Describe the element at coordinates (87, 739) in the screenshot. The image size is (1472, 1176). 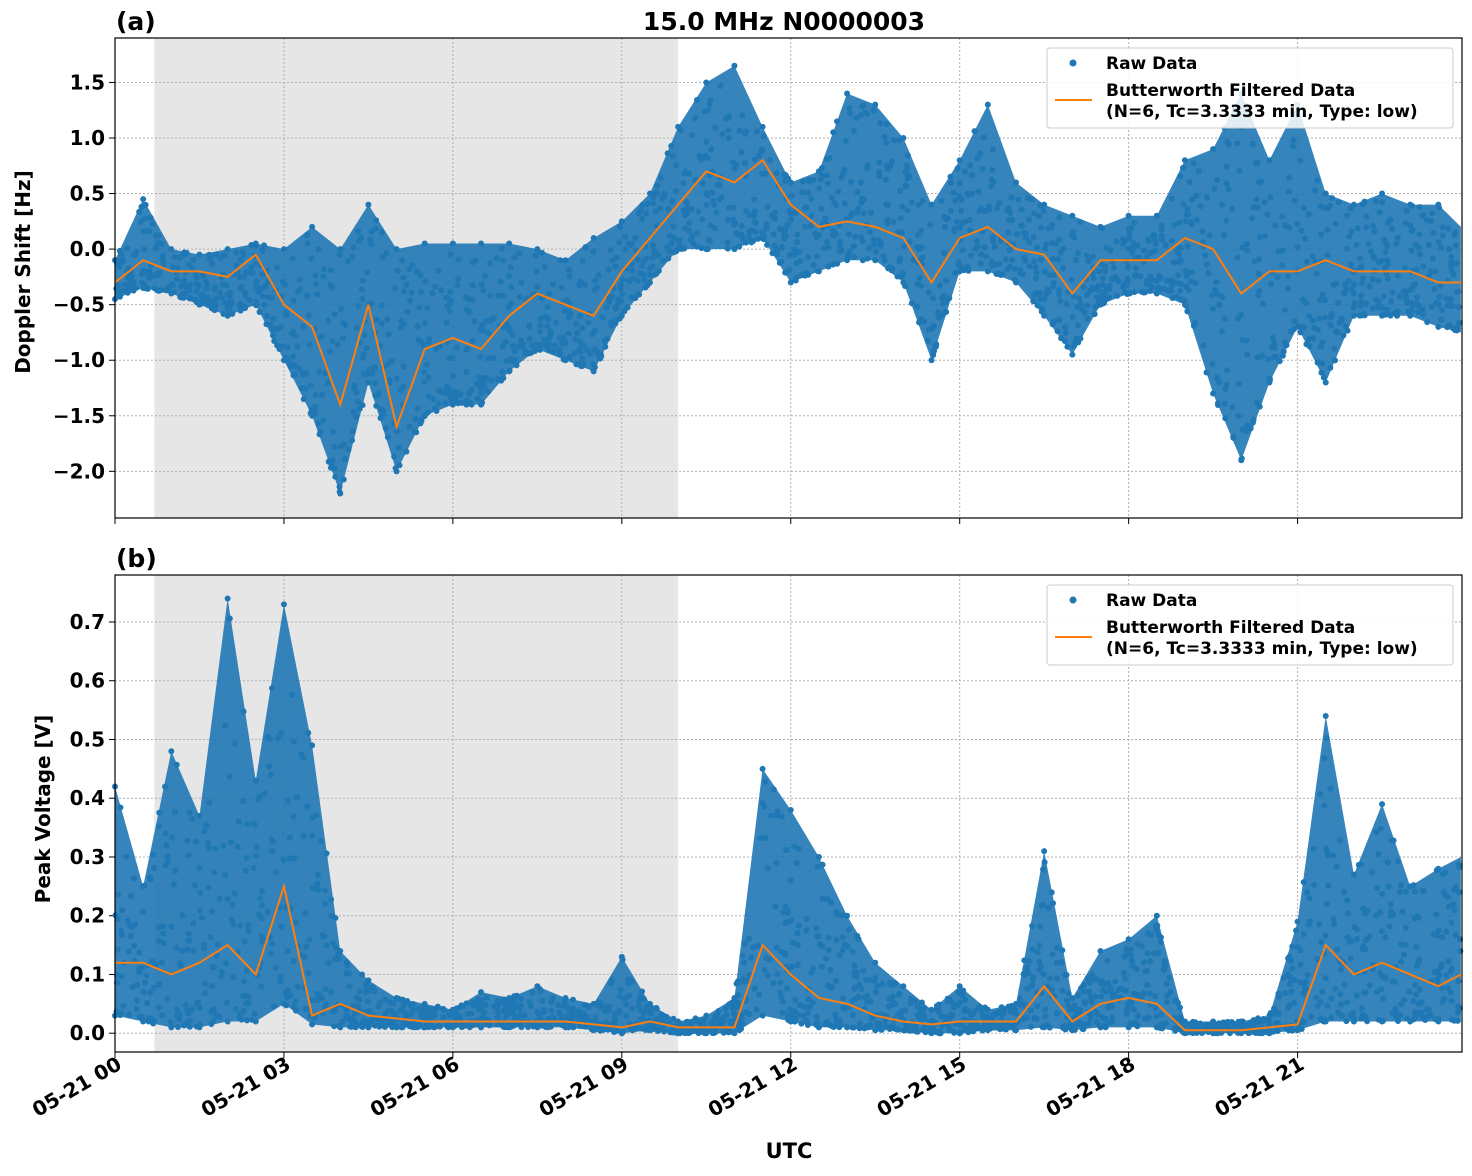
I see `y-tick-label: 0.5` at that location.